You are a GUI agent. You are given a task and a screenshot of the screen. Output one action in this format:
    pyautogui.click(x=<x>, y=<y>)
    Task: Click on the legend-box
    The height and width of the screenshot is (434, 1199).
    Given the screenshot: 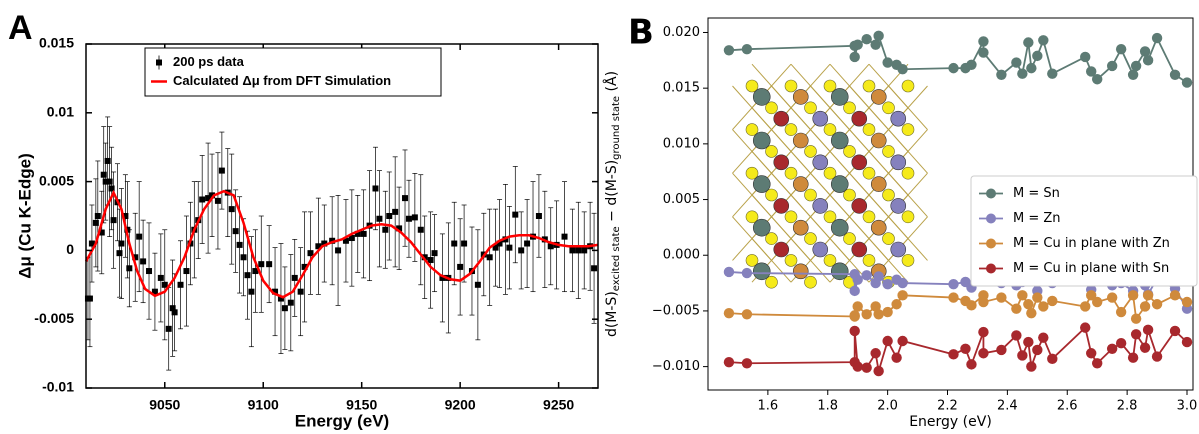 What is the action you would take?
    pyautogui.click(x=293, y=72)
    